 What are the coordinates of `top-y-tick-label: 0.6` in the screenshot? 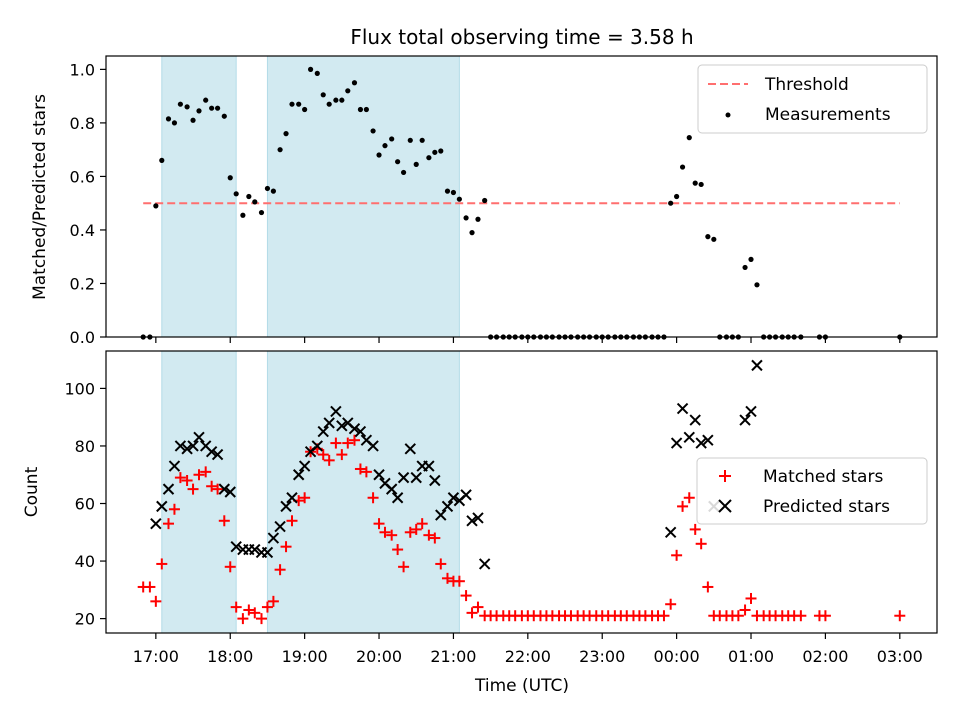 It's located at (82, 176).